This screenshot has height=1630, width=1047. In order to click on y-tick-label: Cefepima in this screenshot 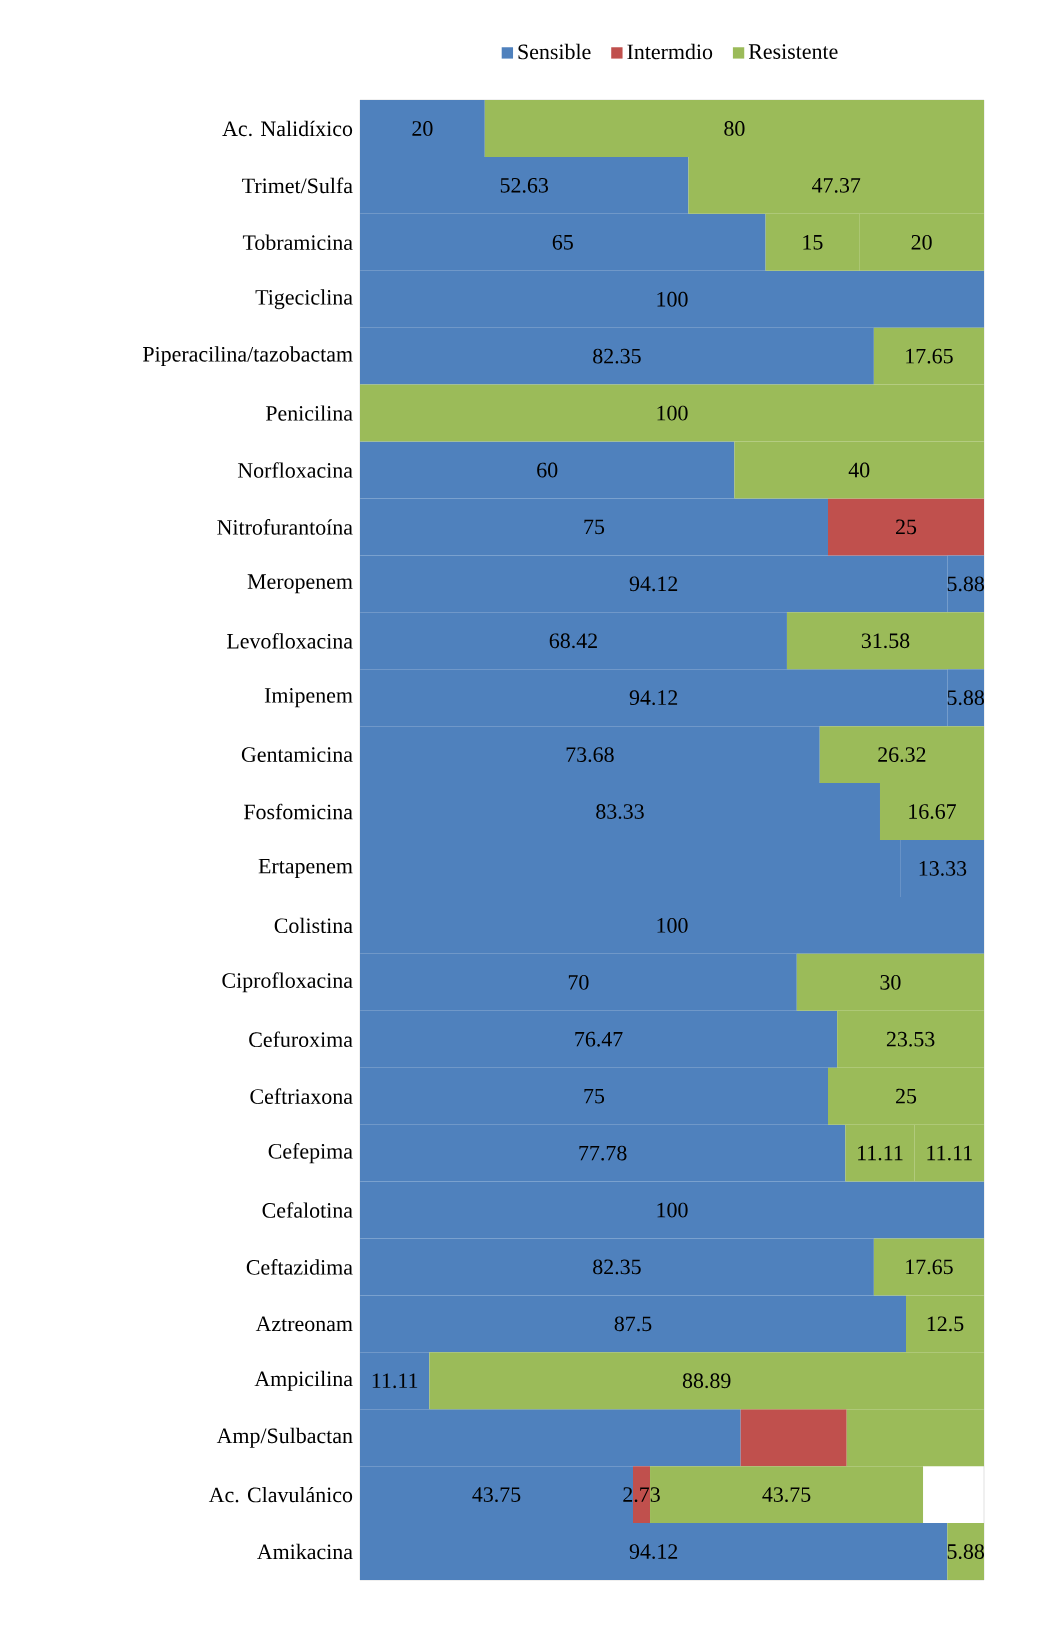, I will do `click(310, 1153)`.